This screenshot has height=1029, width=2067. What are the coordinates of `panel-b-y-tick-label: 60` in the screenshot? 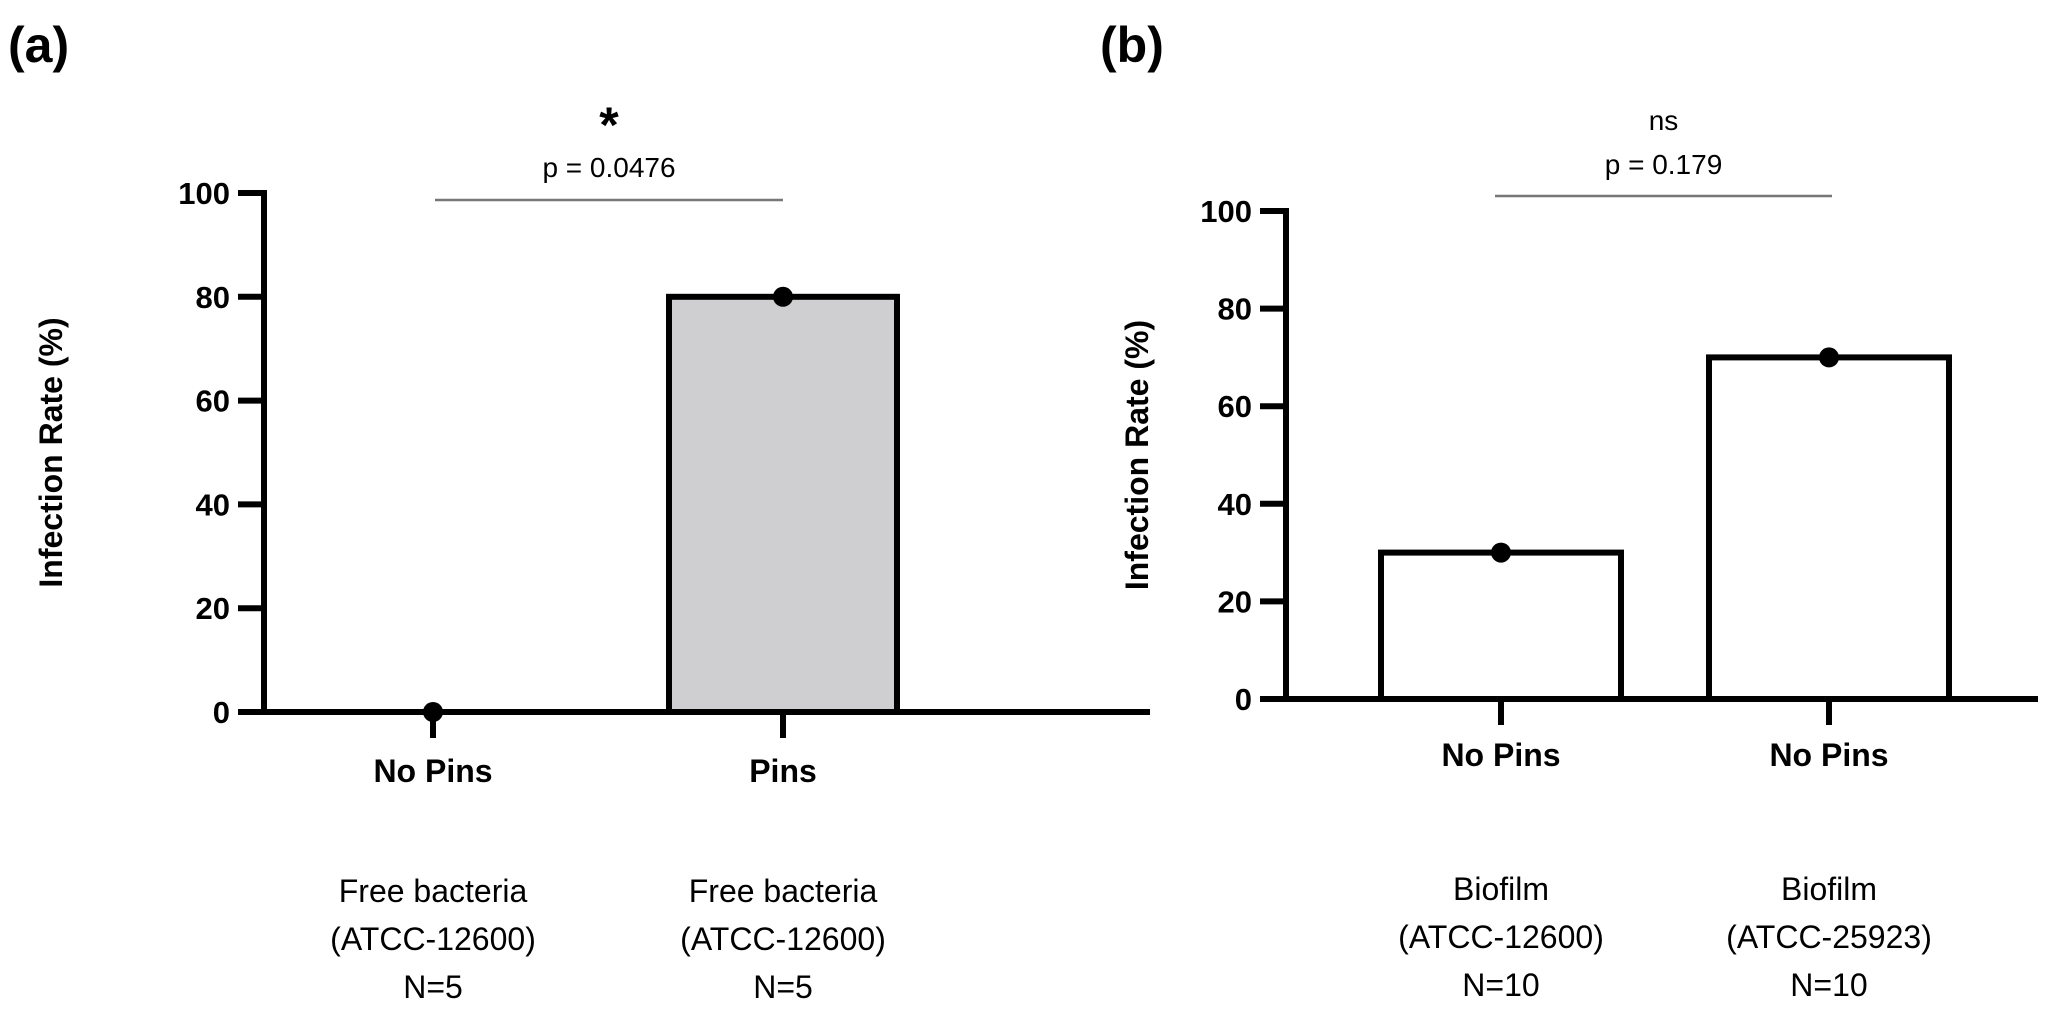 It's located at (1235, 406).